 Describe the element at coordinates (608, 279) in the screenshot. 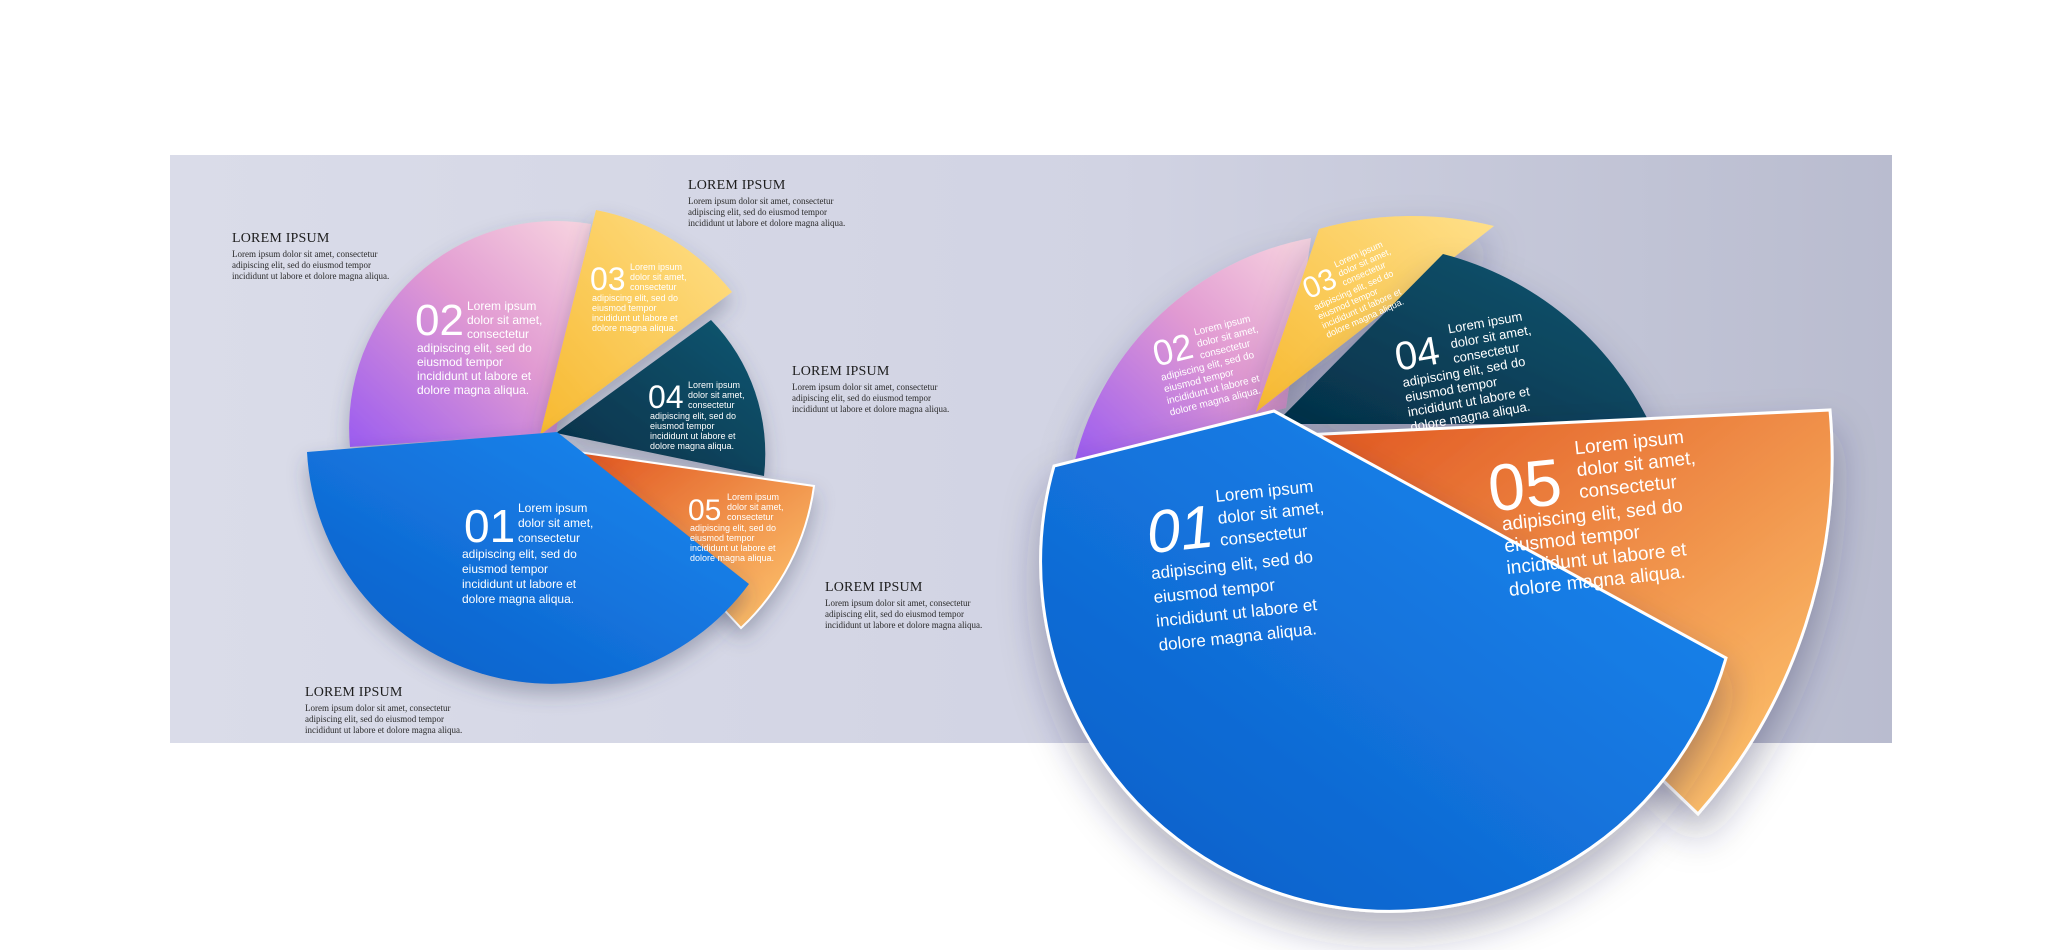

I see `slice-number: 03` at that location.